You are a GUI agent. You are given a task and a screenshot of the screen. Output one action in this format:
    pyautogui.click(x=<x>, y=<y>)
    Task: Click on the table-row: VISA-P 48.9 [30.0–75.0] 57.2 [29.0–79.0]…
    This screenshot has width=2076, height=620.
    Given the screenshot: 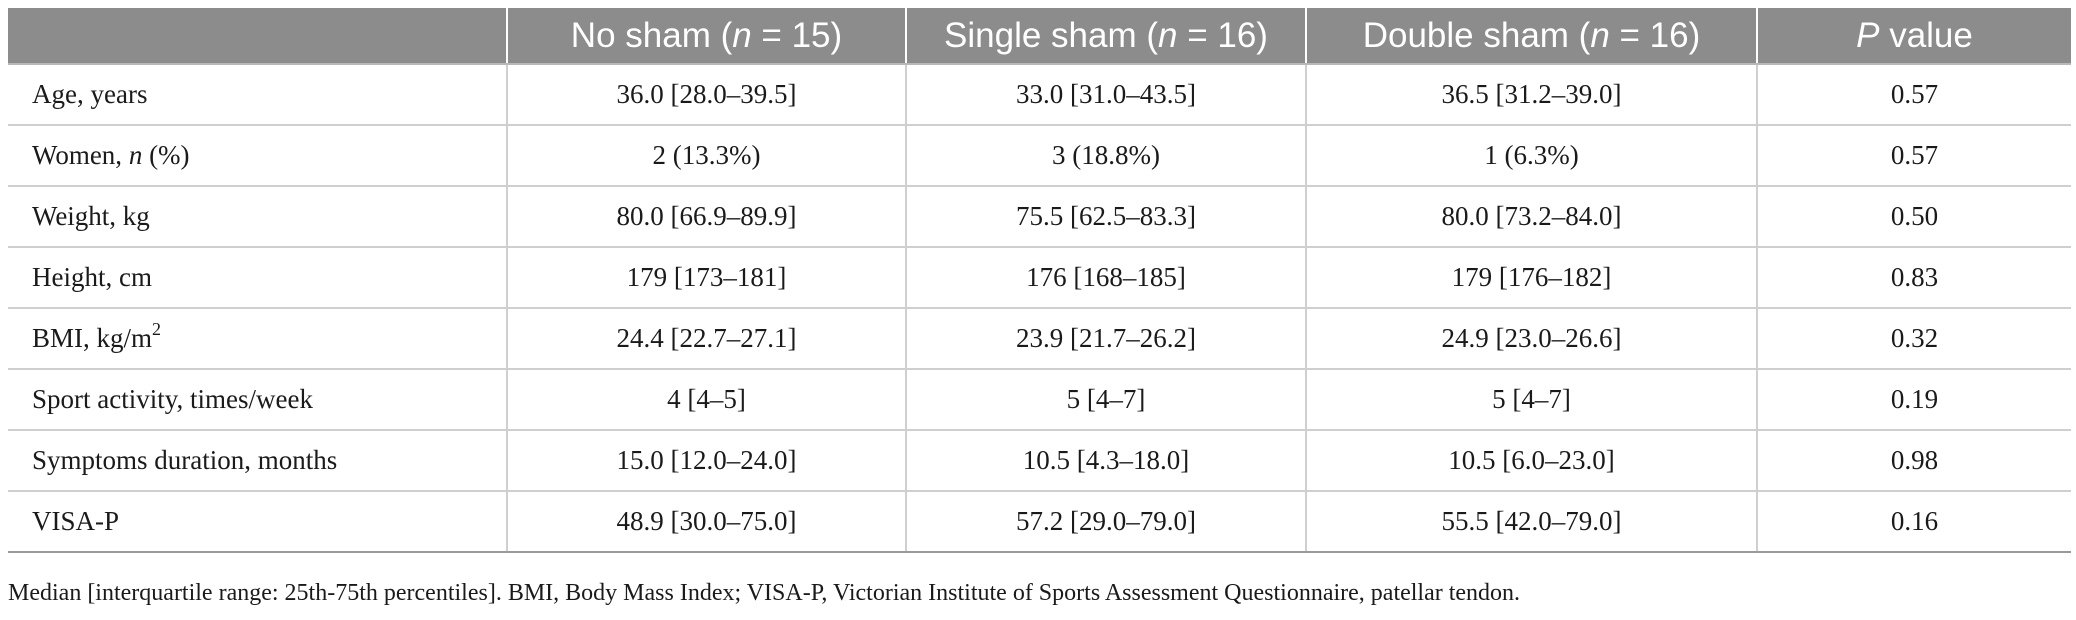 What is the action you would take?
    pyautogui.click(x=1039, y=522)
    